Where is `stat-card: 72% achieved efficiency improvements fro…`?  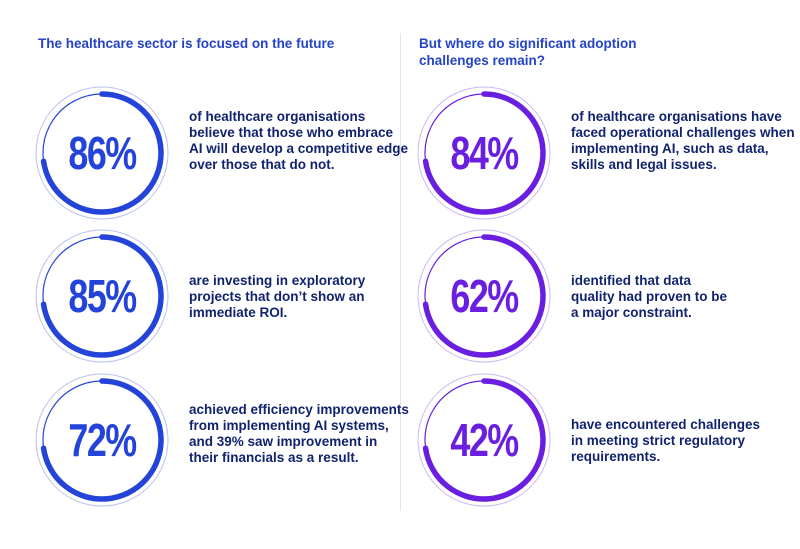 stat-card: 72% achieved efficiency improvements fro… is located at coordinates (222, 440).